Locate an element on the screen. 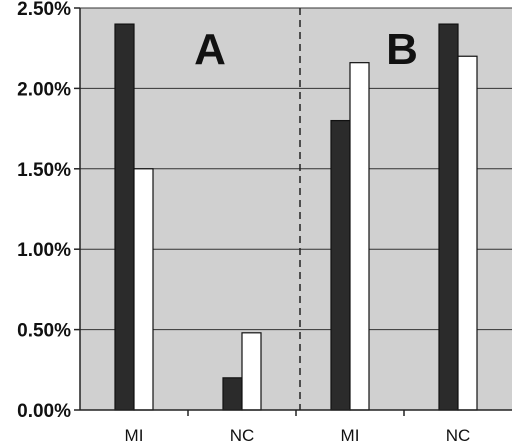  y-tick-labels: 0.00% 0.50% 1.00% 1.50% 2.00% 2.50% is located at coordinates (44, 211).